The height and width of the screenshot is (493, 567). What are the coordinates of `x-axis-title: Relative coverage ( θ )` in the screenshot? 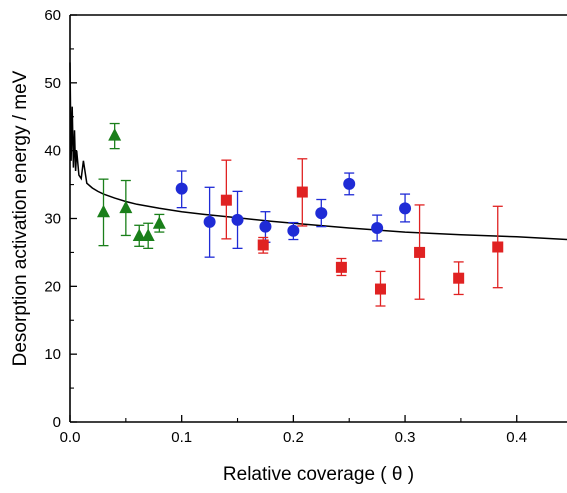 It's located at (318, 474).